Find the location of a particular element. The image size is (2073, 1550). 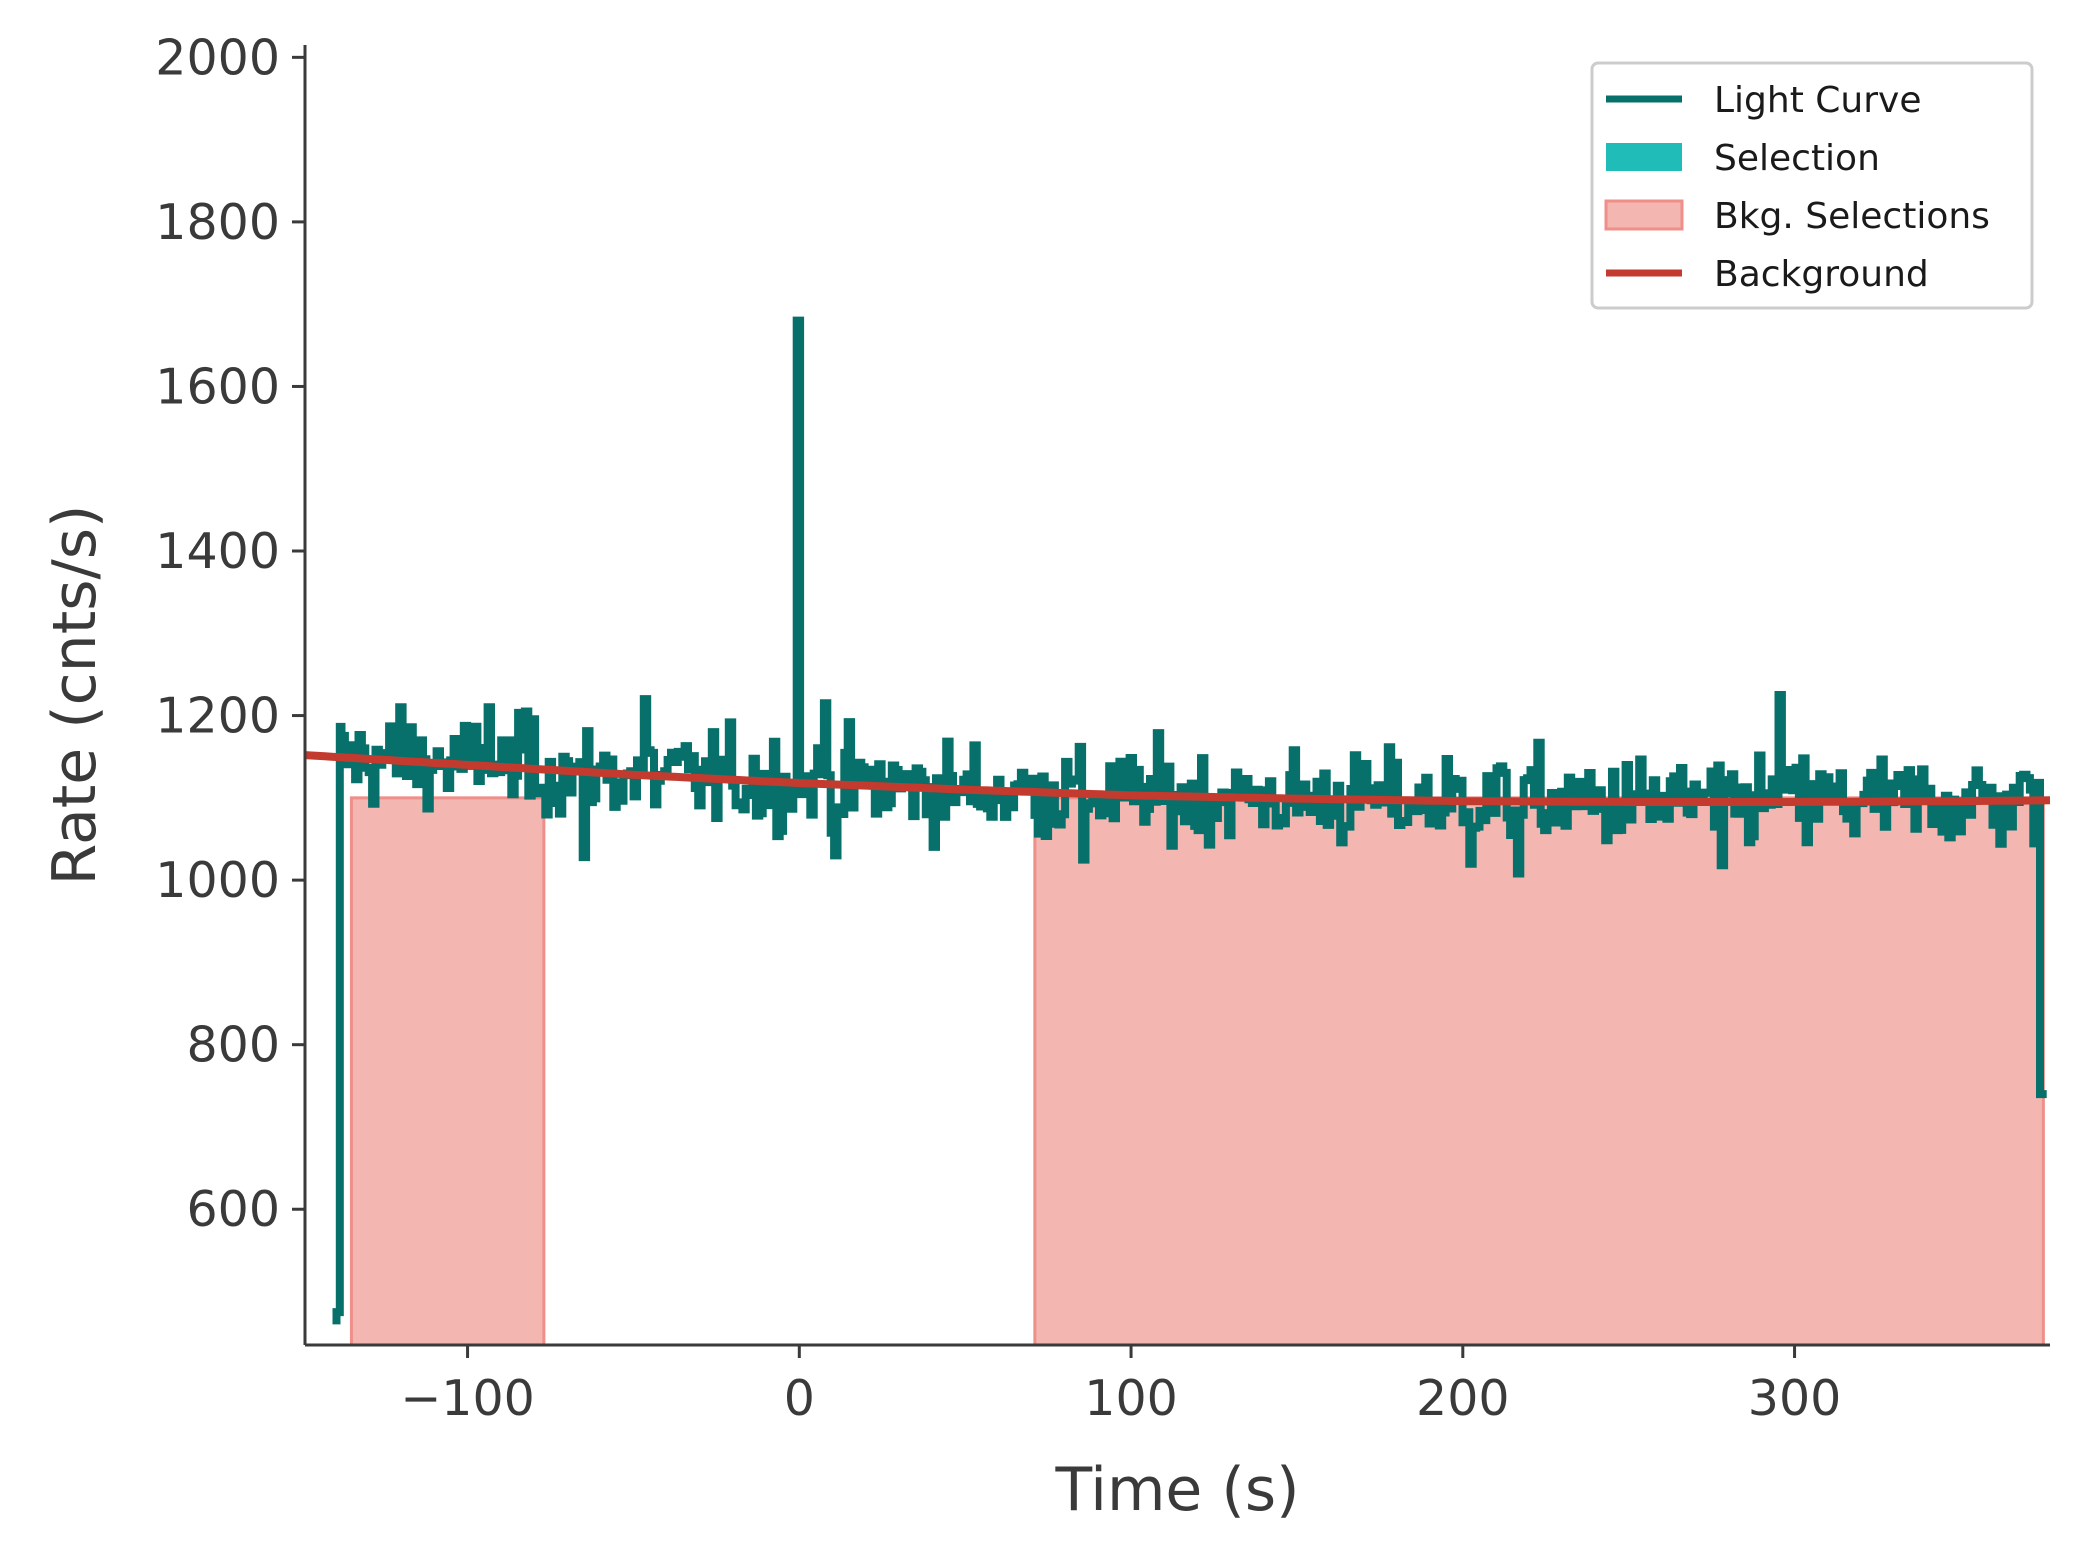

y-tick-label: 1400 is located at coordinates (217, 551).